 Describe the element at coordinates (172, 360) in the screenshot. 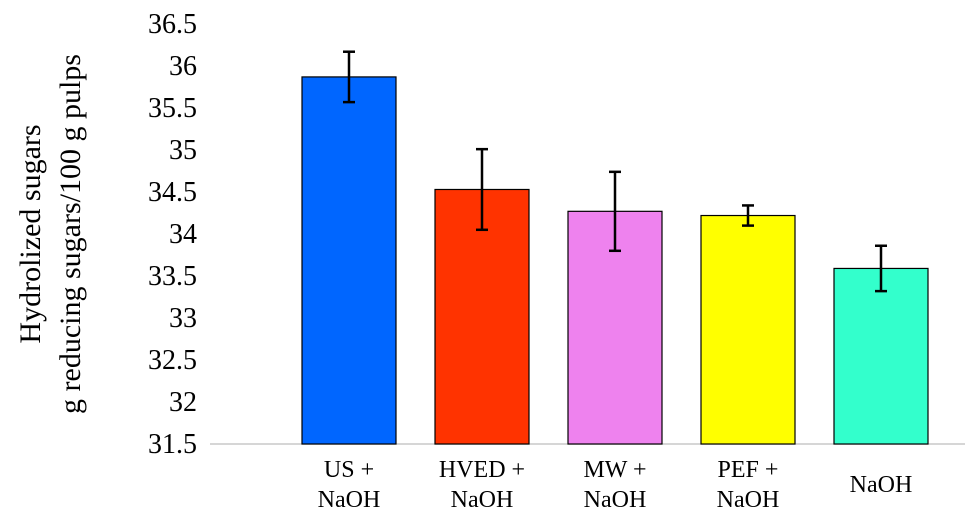

I see `y-tick-label: 32.5` at that location.